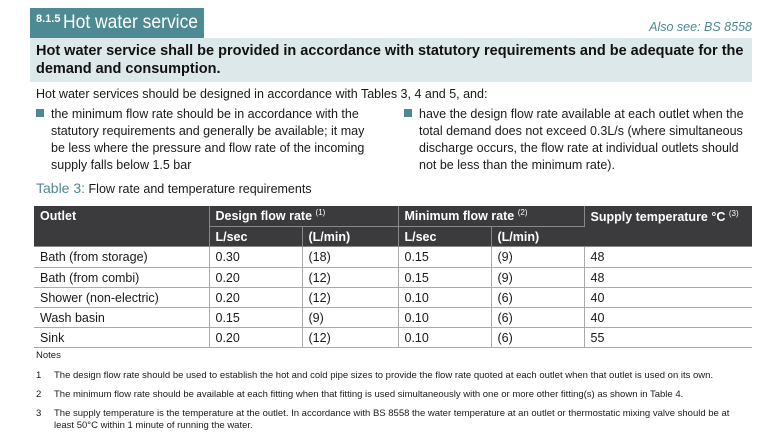 This screenshot has width=778, height=439. I want to click on header-minimum-flow: Minimum flow rate (2), so click(491, 216).